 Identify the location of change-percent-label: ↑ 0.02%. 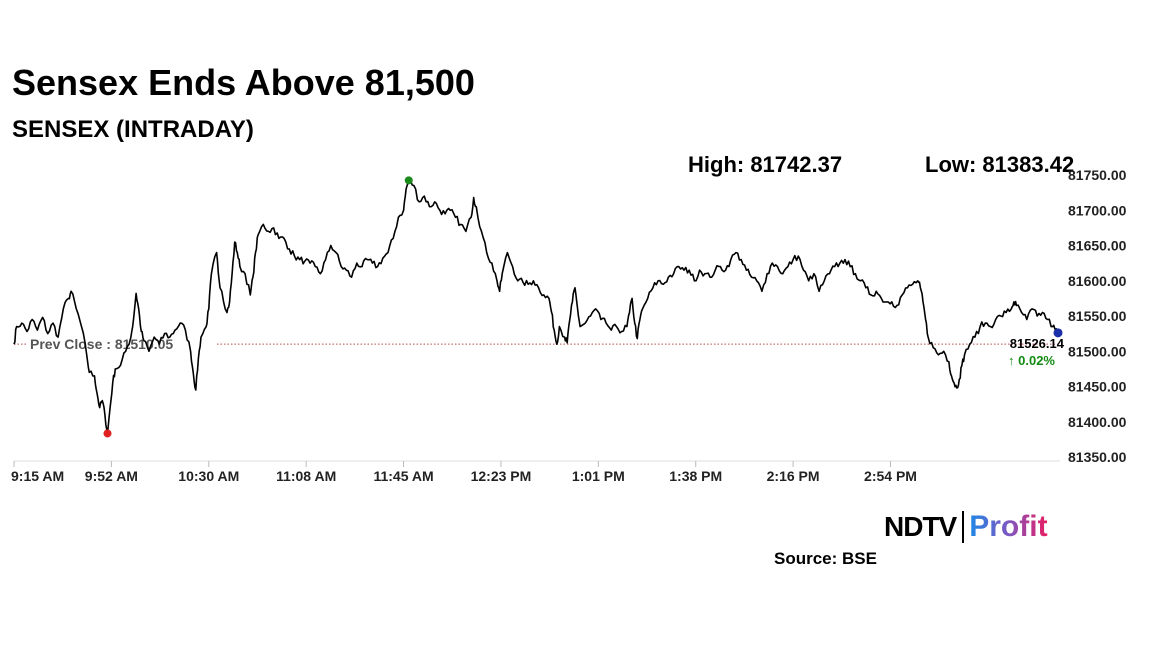
(1031, 360).